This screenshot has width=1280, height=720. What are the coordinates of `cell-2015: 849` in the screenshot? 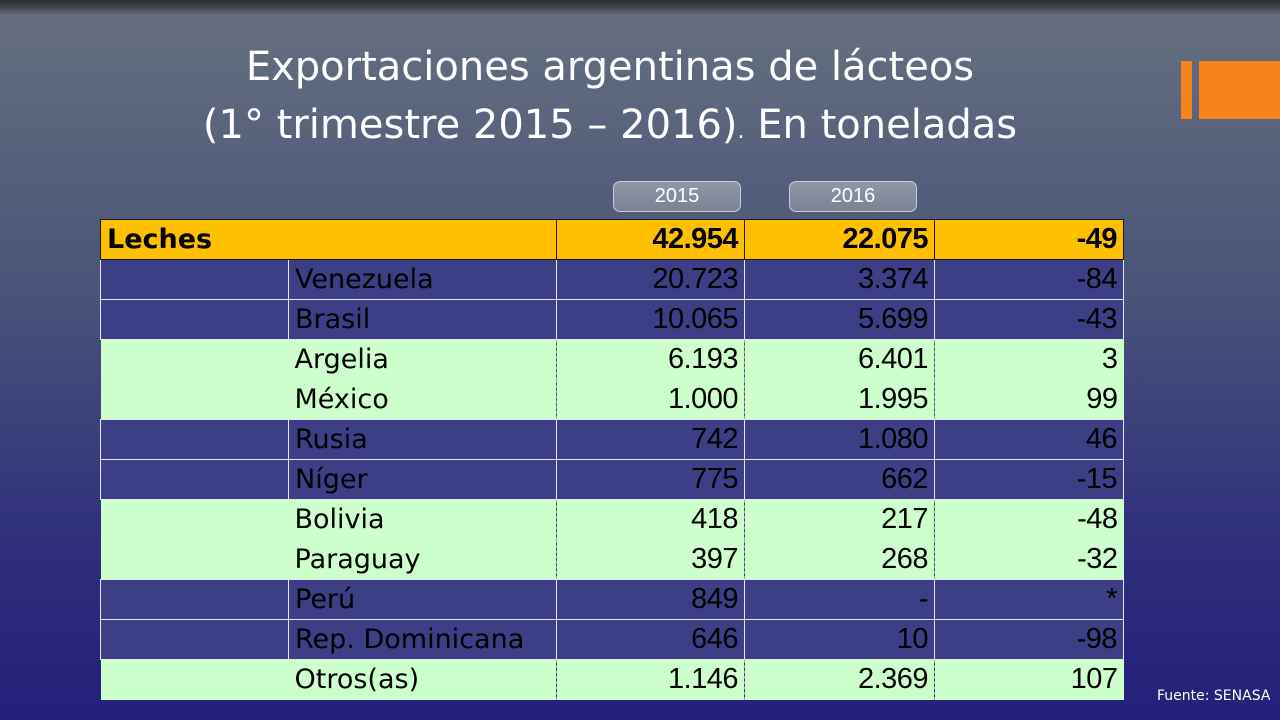 It's located at (651, 599).